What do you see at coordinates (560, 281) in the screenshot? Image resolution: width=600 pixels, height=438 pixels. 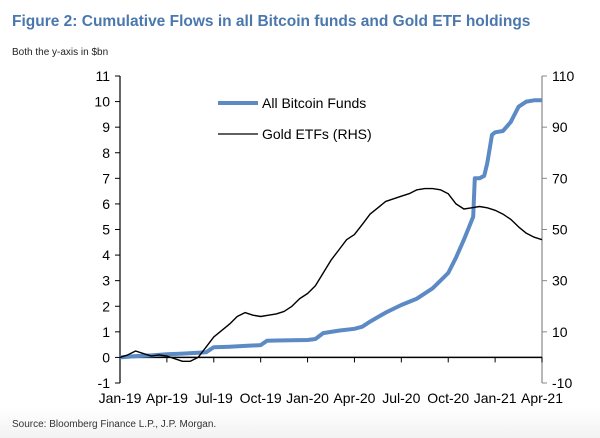 I see `y-tick-label-right: 30` at bounding box center [560, 281].